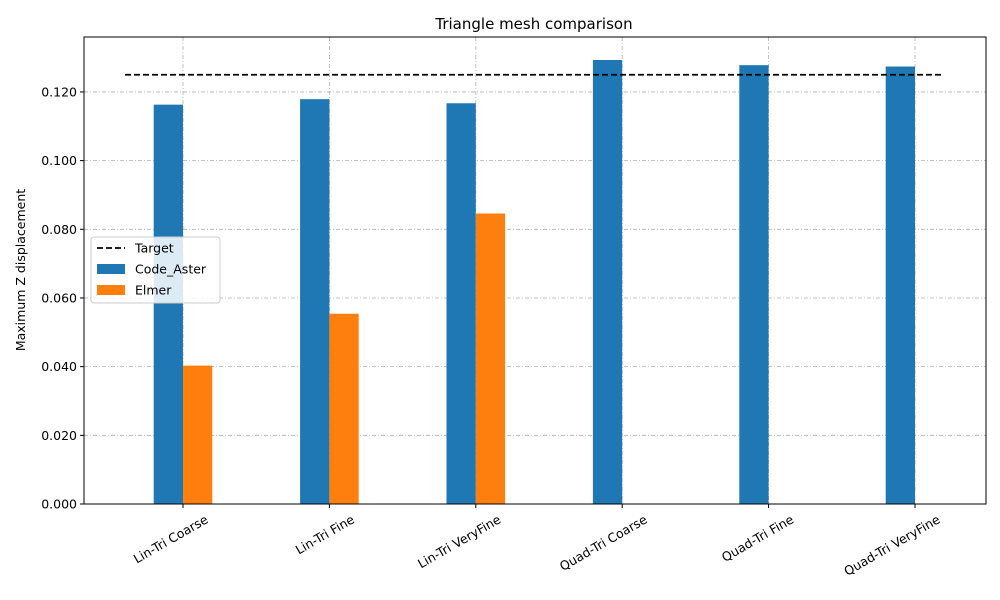 This screenshot has width=1000, height=600. Describe the element at coordinates (59, 366) in the screenshot. I see `y-tick-label: 0.040` at that location.